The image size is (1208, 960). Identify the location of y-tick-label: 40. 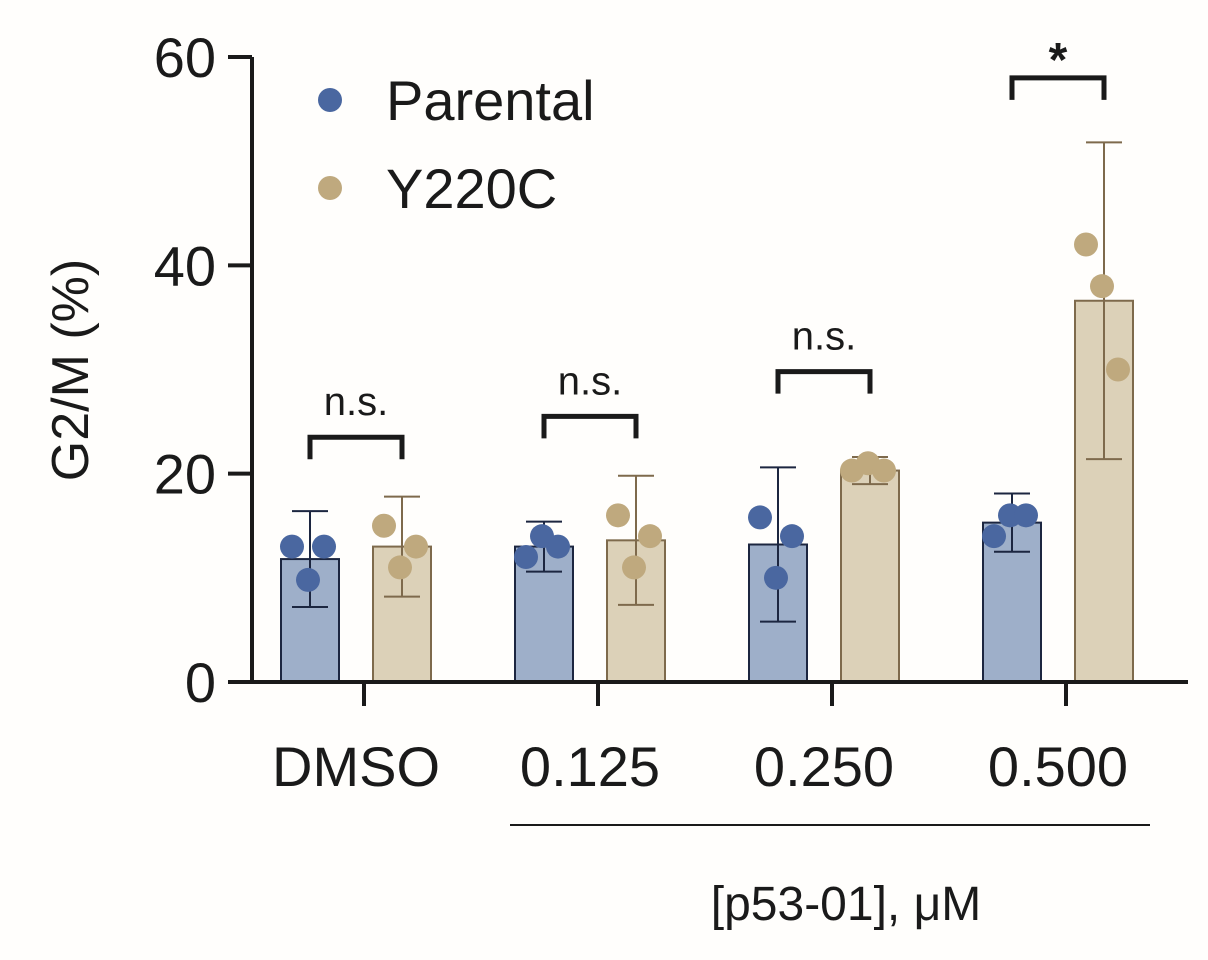
(185, 265).